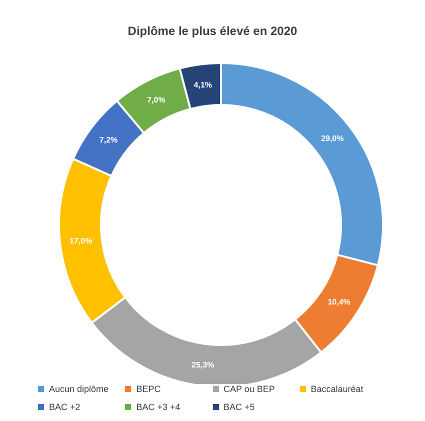 The width and height of the screenshot is (425, 421). What do you see at coordinates (203, 365) in the screenshot?
I see `data-label: 25,3%` at bounding box center [203, 365].